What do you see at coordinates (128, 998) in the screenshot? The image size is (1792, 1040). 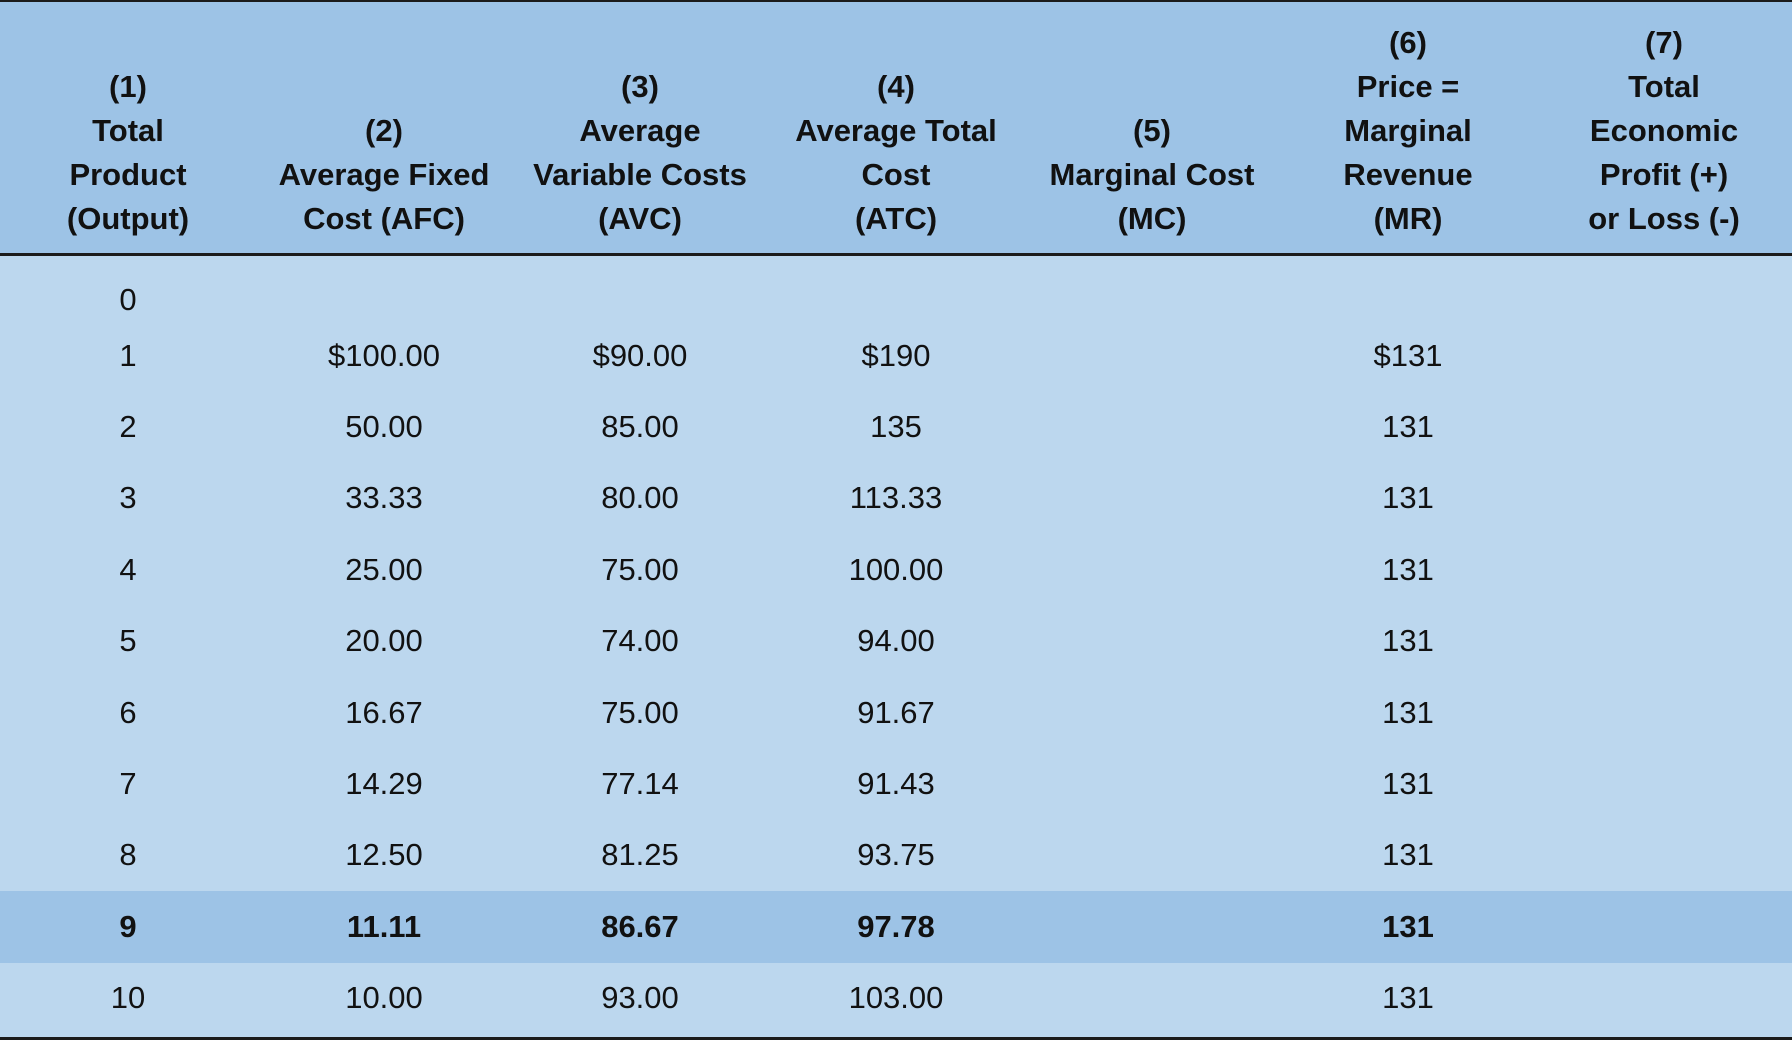 I see `cell-total-product: 10` at bounding box center [128, 998].